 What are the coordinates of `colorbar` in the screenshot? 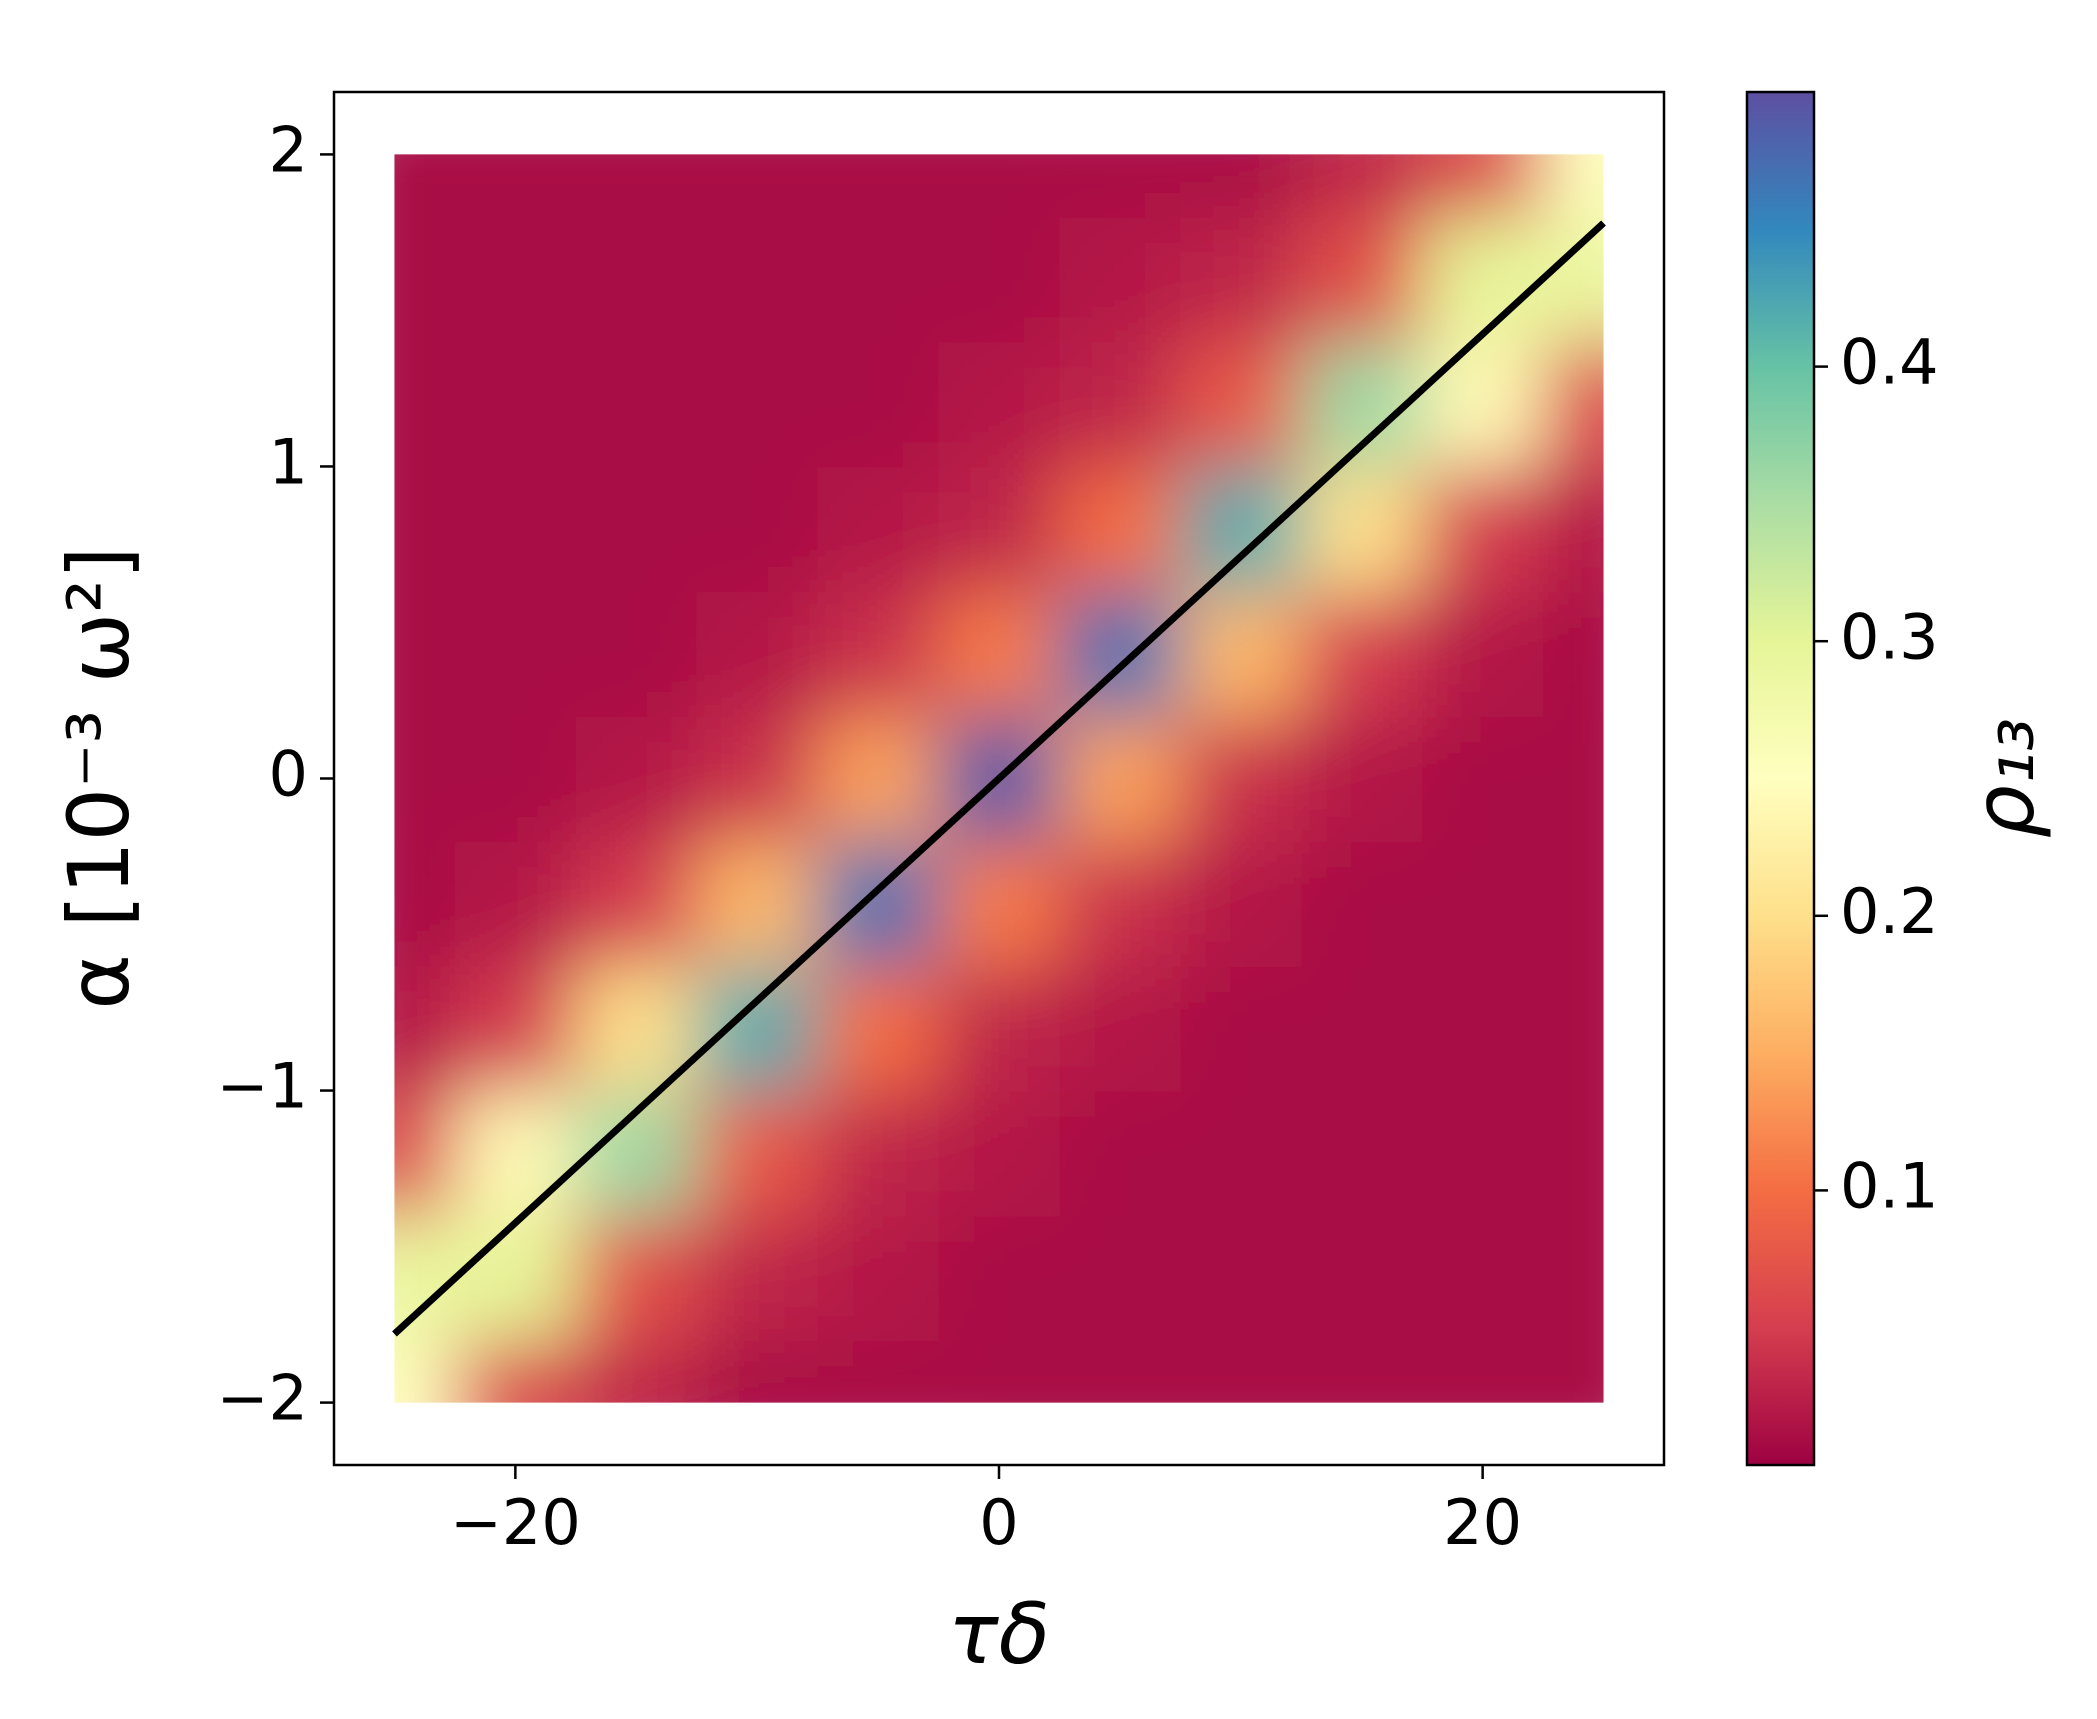 It's located at (1780, 778).